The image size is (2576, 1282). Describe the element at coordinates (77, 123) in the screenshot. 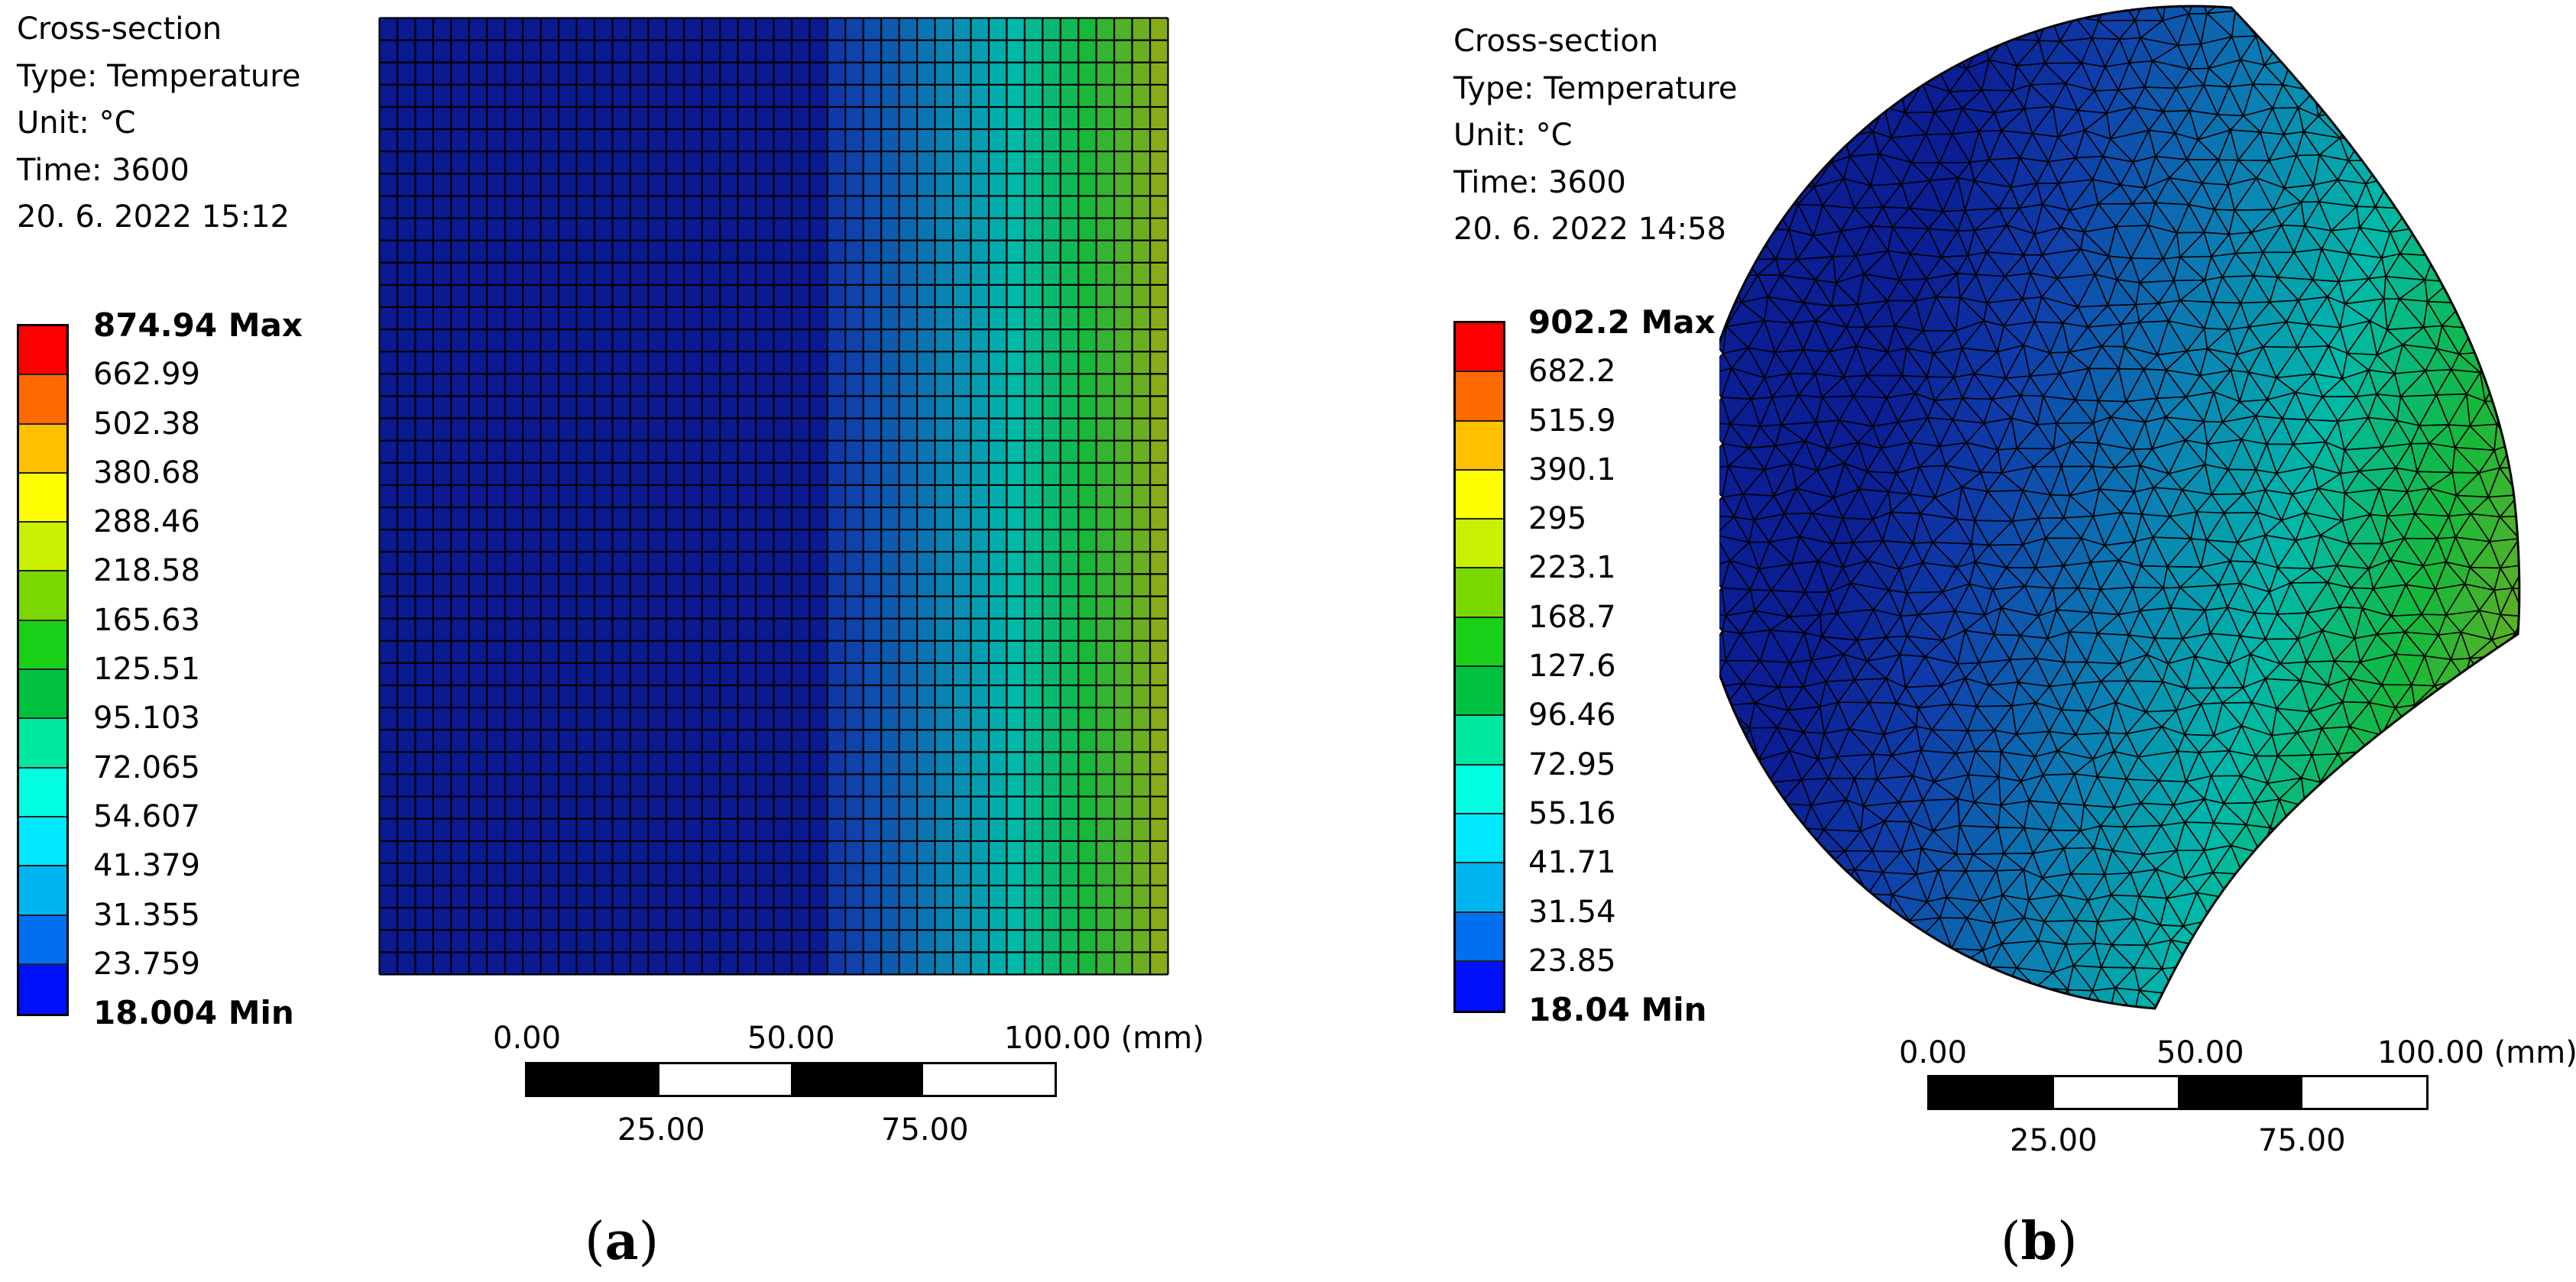

I see `info-unit: Unit: °C` at that location.